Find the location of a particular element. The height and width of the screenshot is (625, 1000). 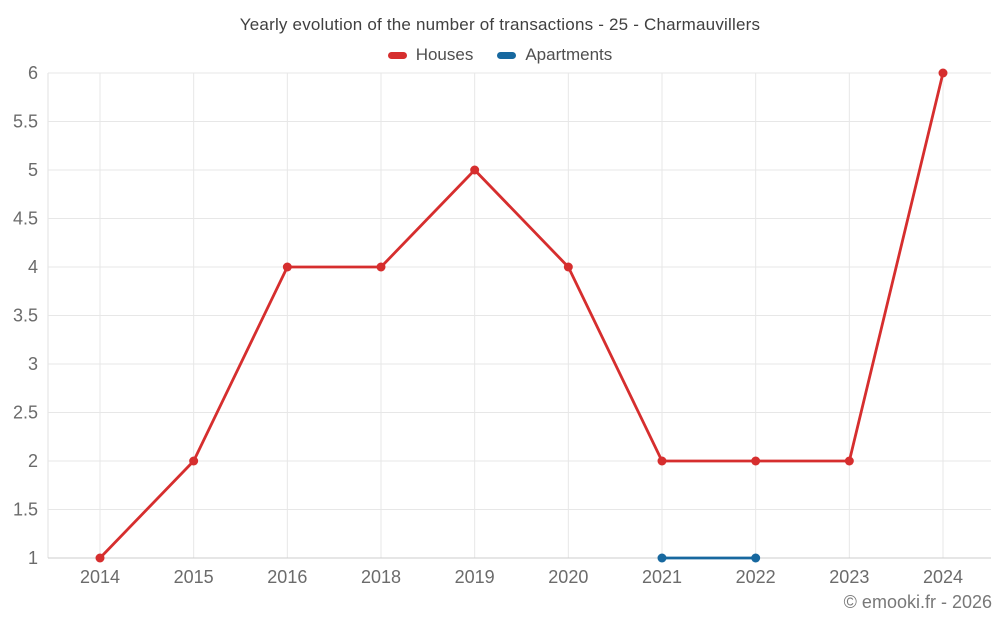

data-point-houses-2021 is located at coordinates (662, 461).